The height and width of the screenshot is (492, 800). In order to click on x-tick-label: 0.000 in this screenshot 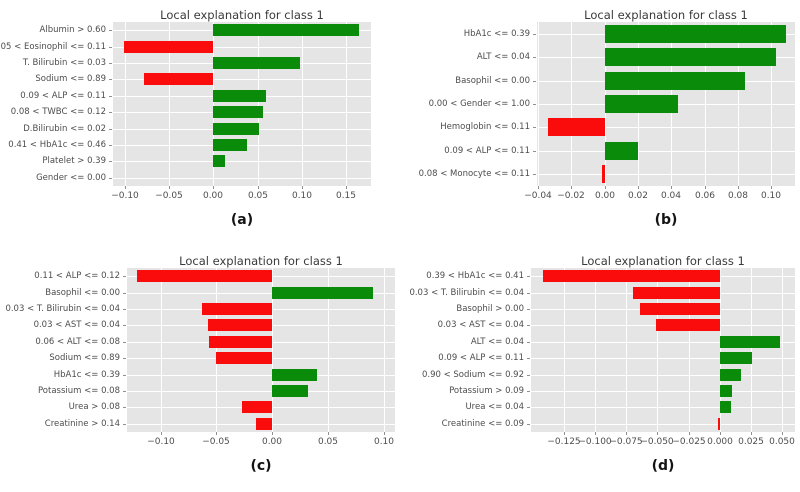, I will do `click(720, 442)`.